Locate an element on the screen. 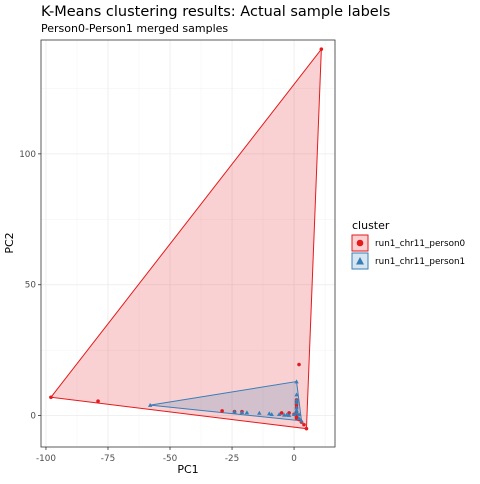  x-axis-label: PC1 is located at coordinates (187, 469).